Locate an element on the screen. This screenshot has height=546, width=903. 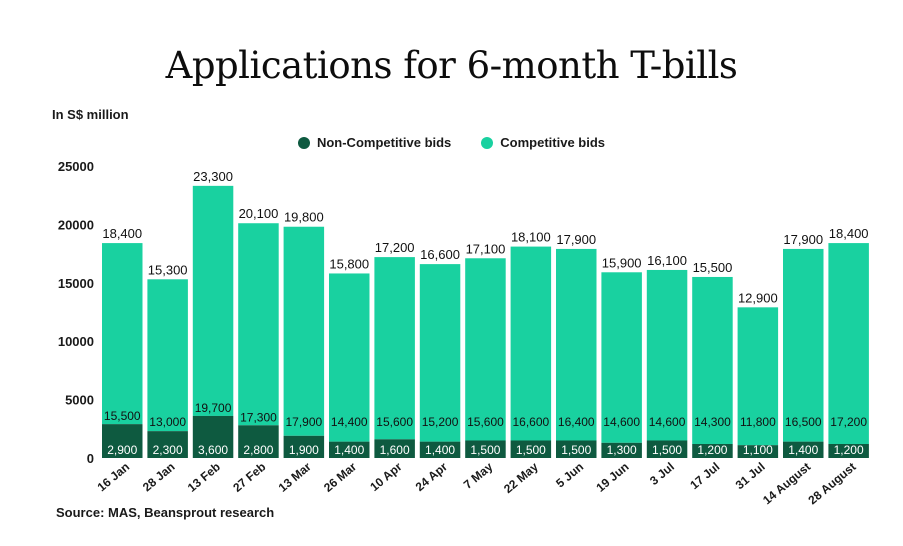
y-tick-label-4: 20000 is located at coordinates (76, 224).